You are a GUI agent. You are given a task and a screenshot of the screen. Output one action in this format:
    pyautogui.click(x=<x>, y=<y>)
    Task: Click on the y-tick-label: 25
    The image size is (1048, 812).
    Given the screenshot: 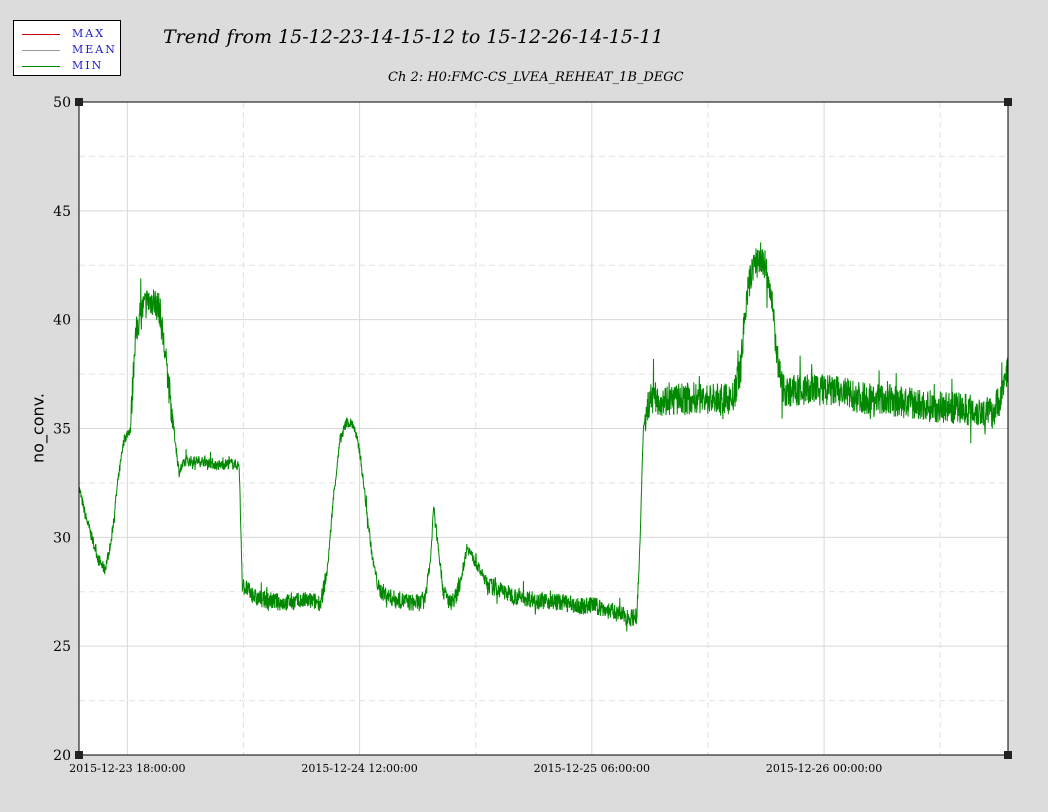 What is the action you would take?
    pyautogui.click(x=62, y=647)
    